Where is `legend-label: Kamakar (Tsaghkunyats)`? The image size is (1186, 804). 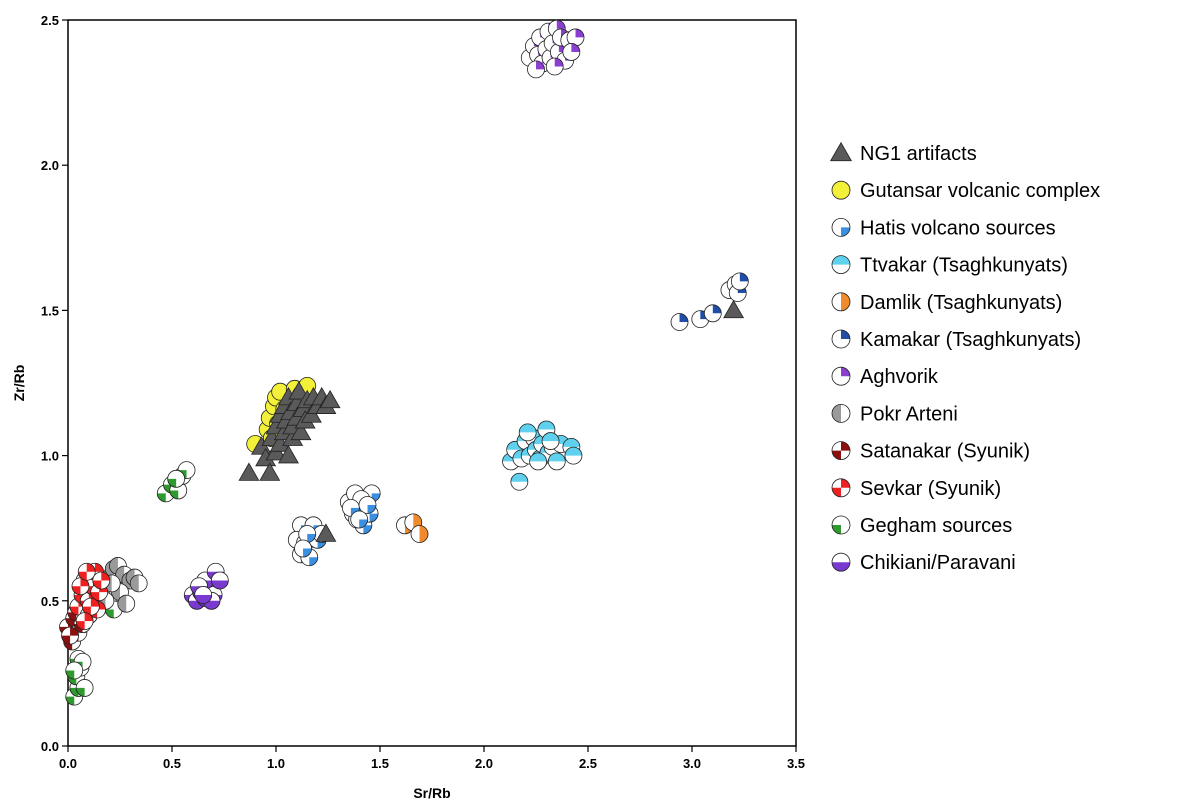
legend-label: Kamakar (Tsaghkunyats) is located at coordinates (970, 340).